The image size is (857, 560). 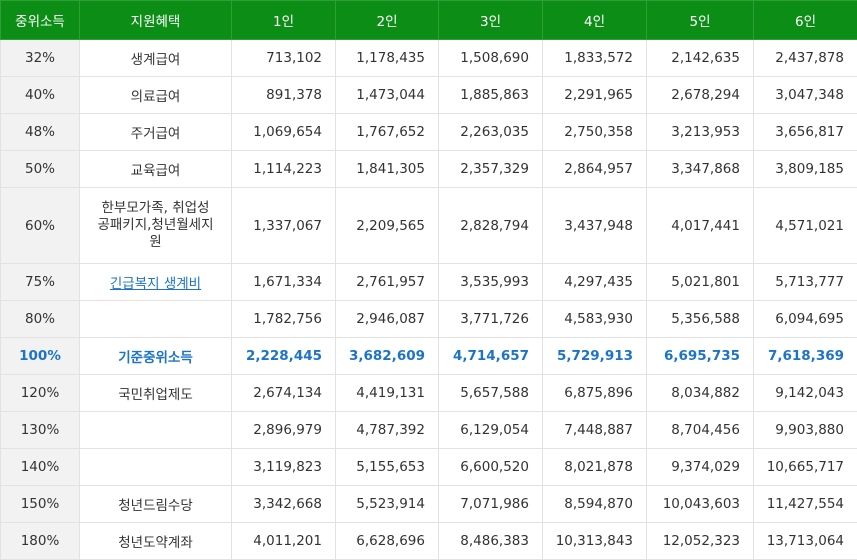 I want to click on value-2-person: 2,761,957, so click(x=387, y=282).